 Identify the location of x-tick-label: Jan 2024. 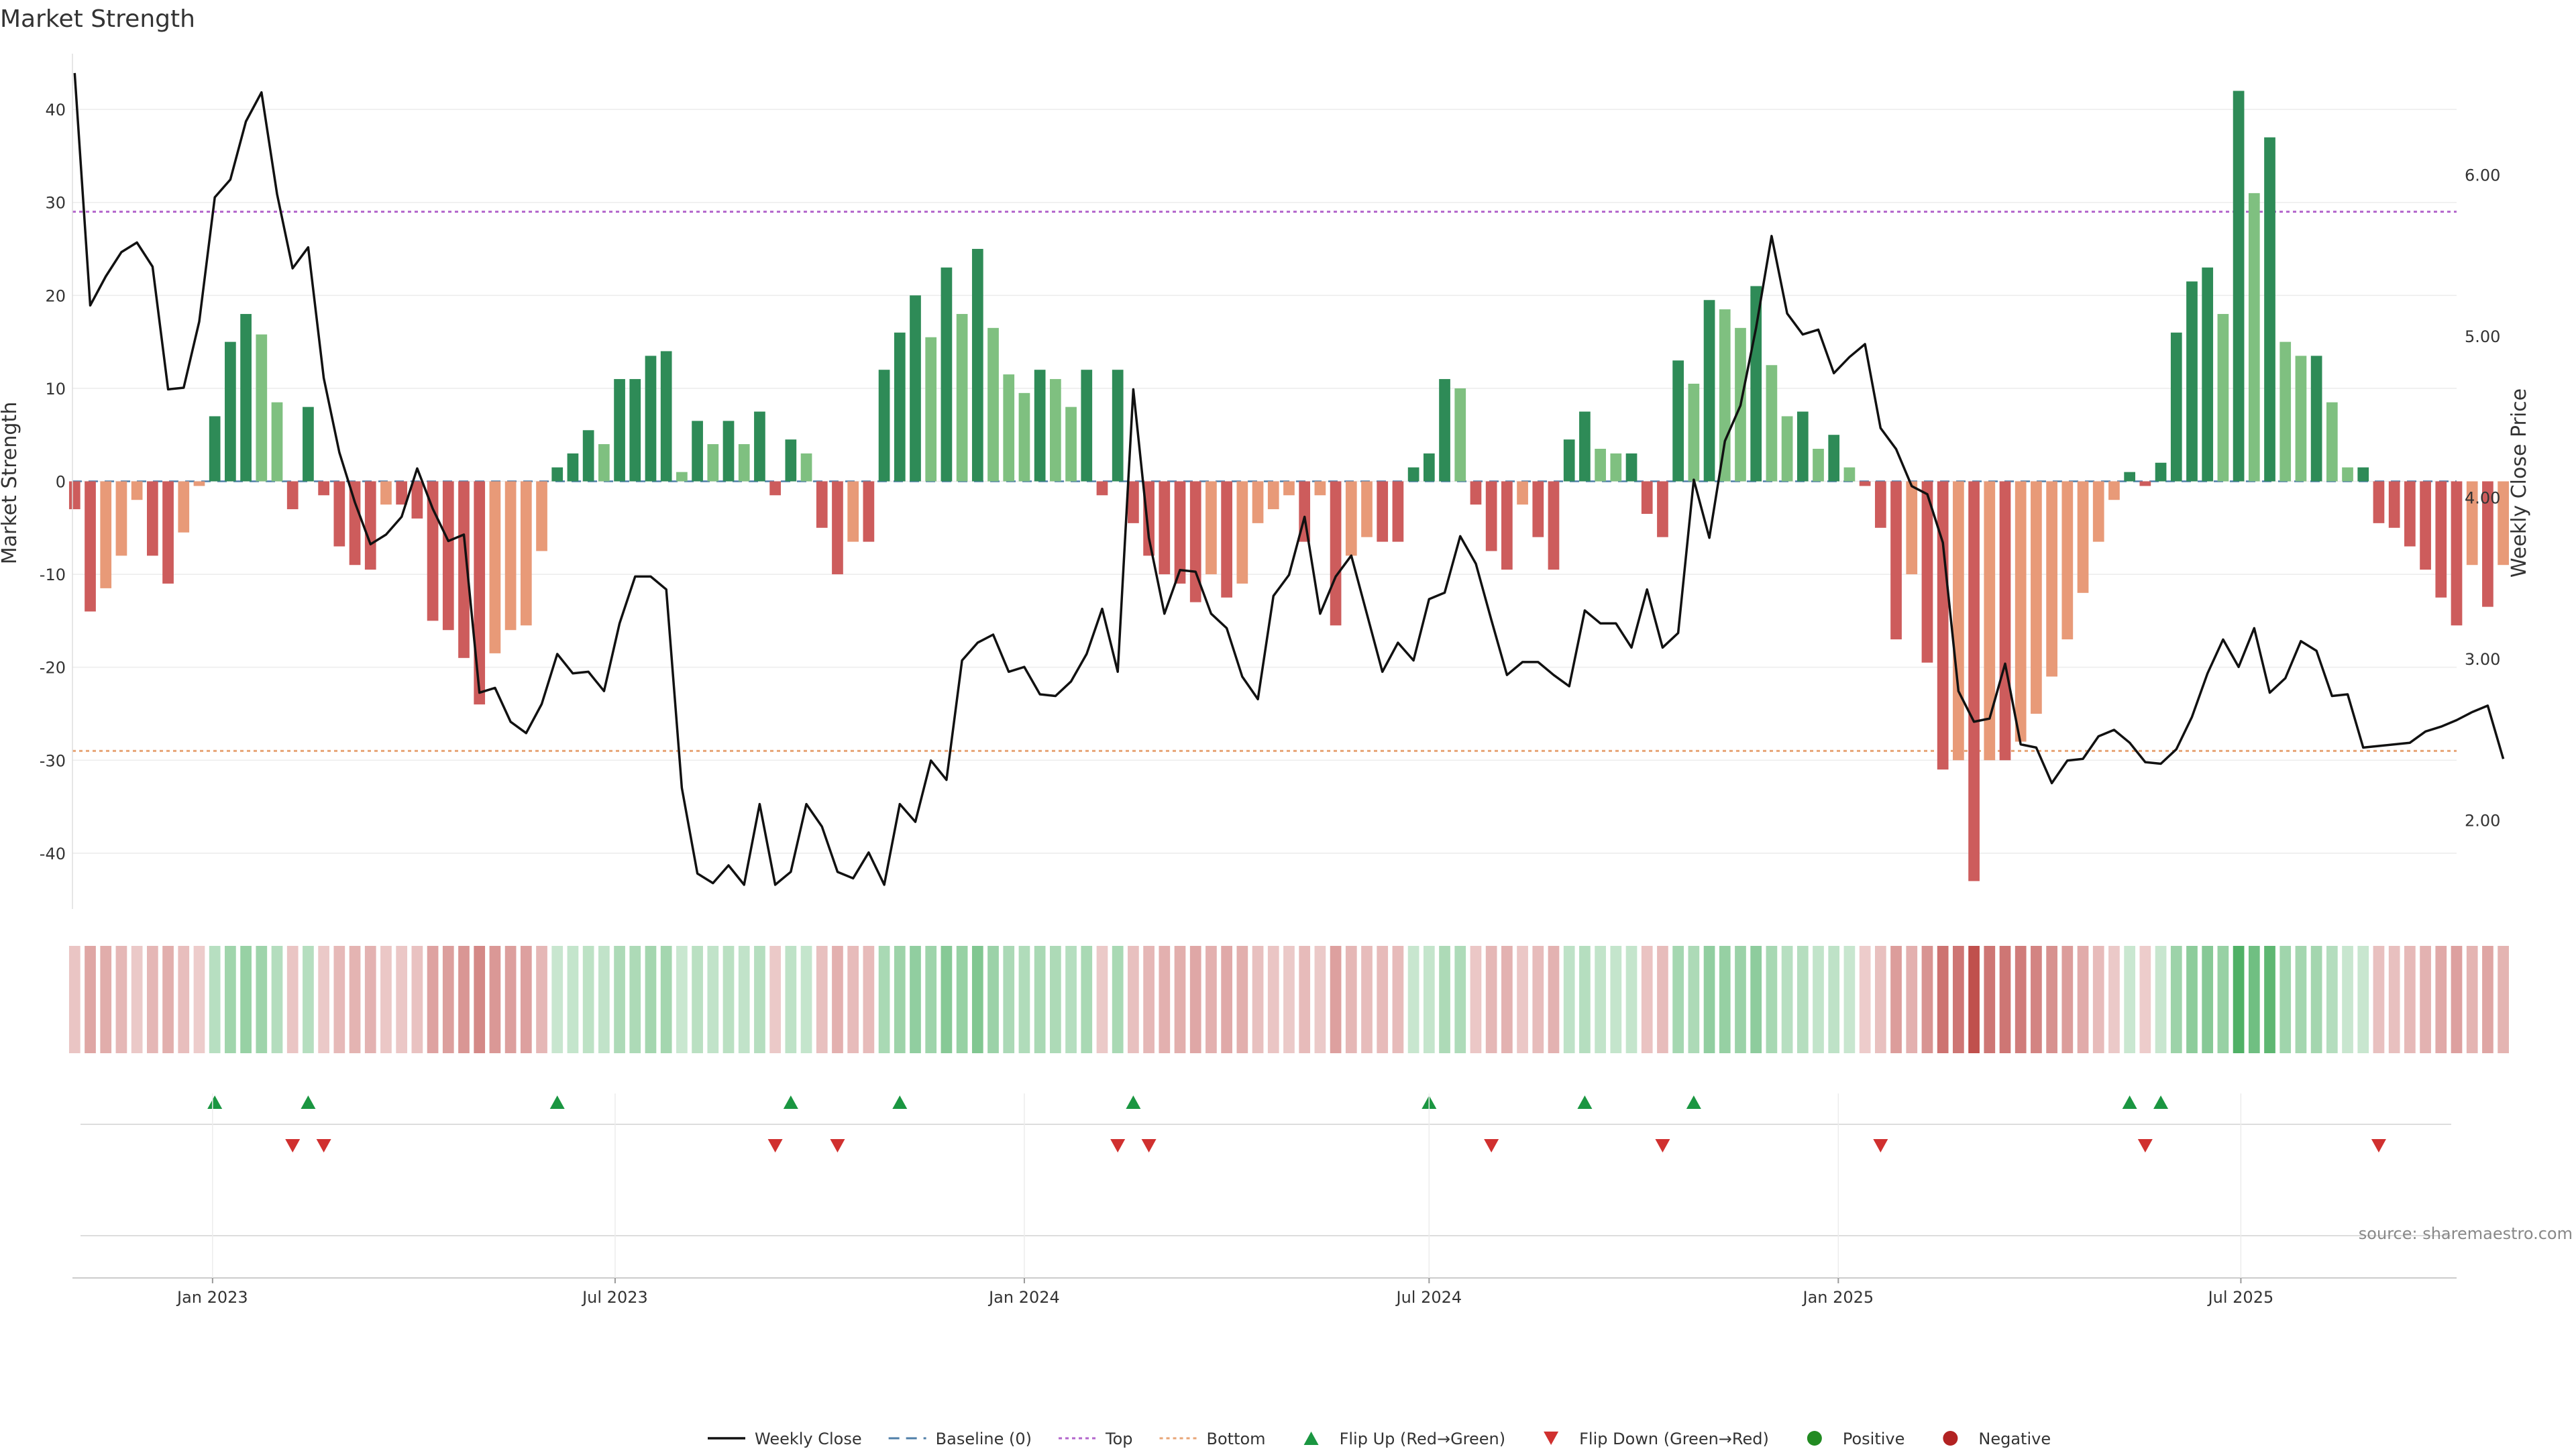
(1023, 1297).